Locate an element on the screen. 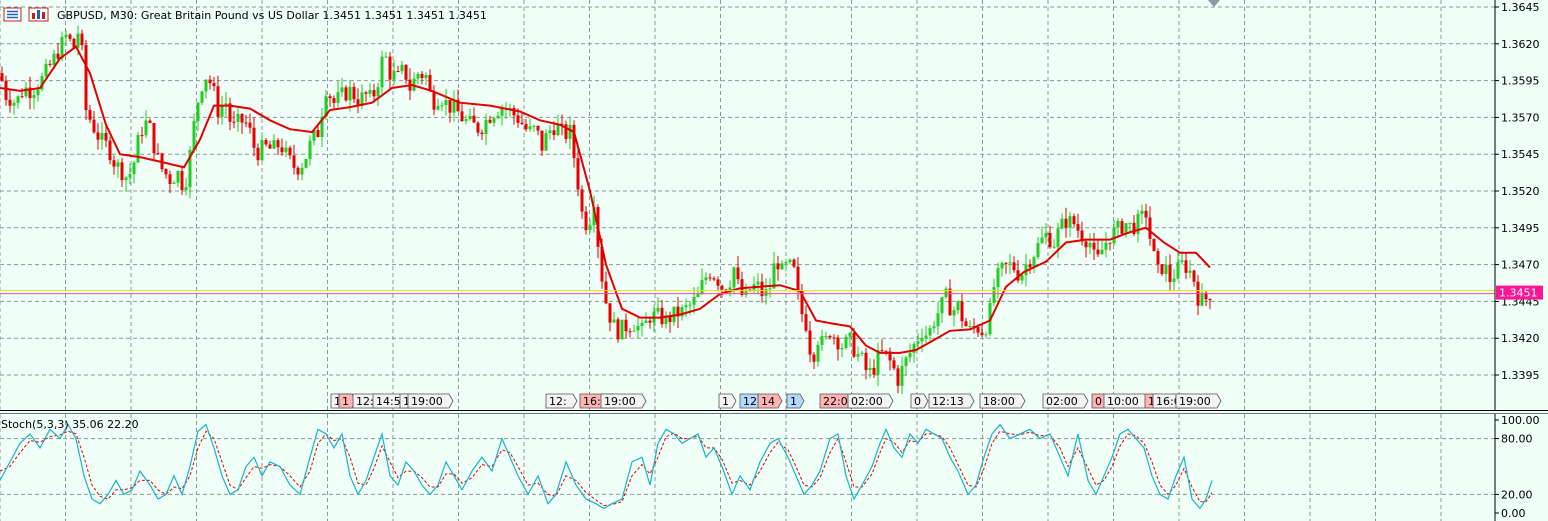  shift-marker-icon is located at coordinates (1214, 3).